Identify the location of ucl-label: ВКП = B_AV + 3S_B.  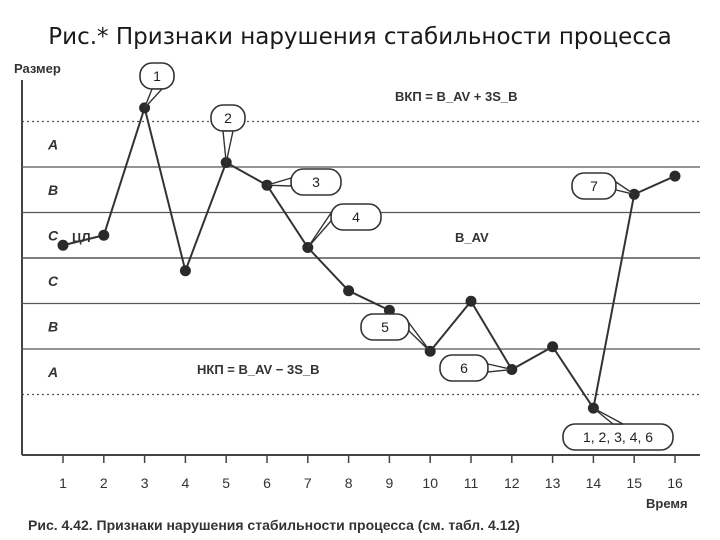
(456, 96).